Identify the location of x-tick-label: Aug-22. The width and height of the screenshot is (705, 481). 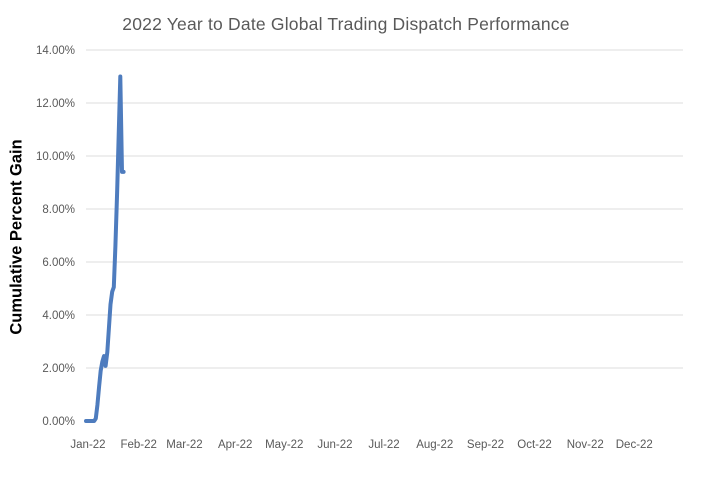
(434, 445).